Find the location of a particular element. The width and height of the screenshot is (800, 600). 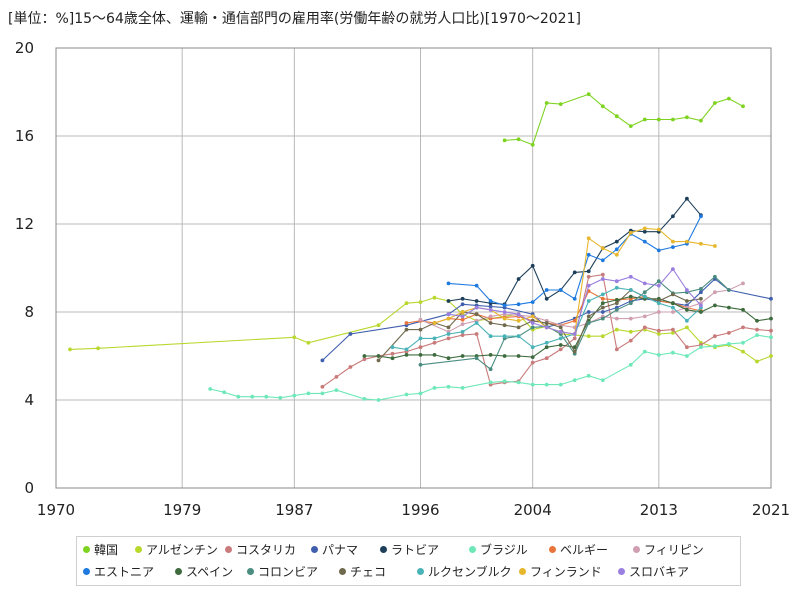

x-tick-label: 1979 is located at coordinates (182, 510).